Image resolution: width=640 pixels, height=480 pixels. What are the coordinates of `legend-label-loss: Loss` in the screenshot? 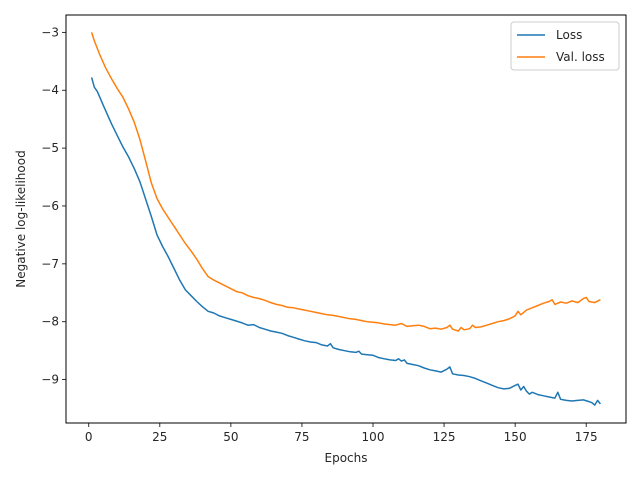 It's located at (569, 35).